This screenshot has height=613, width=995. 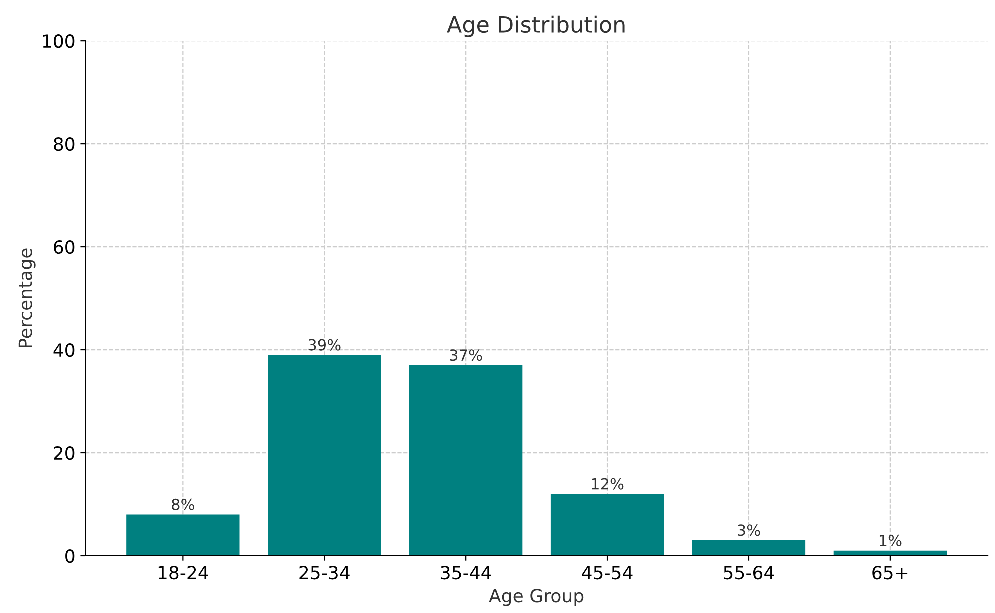 I want to click on x-tick-label: 18-24, so click(x=183, y=573).